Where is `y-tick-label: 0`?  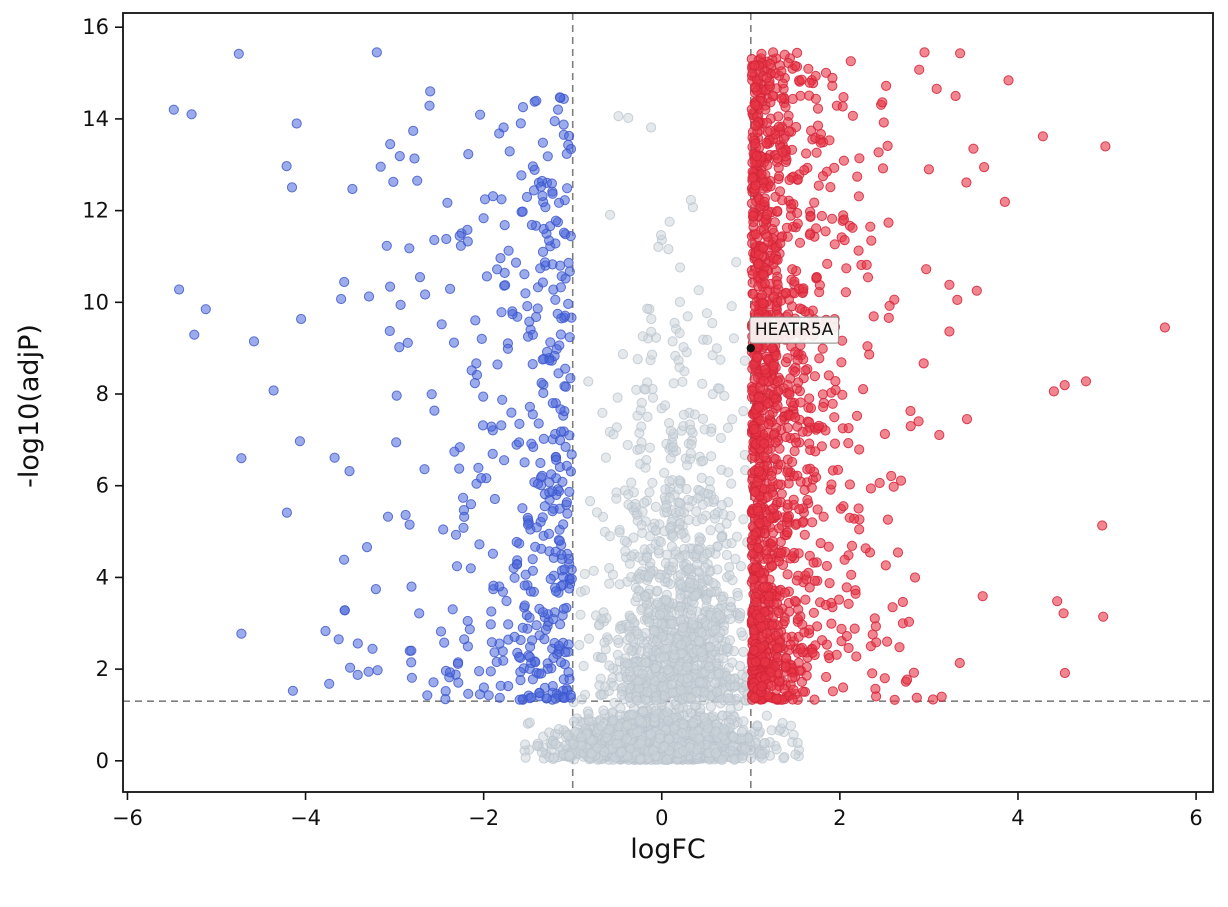 y-tick-label: 0 is located at coordinates (102, 761).